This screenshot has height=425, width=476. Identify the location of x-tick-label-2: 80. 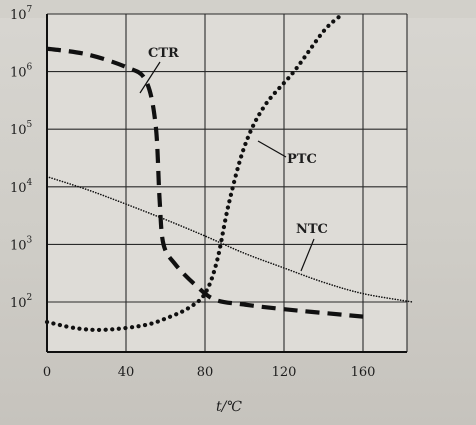
(205, 372).